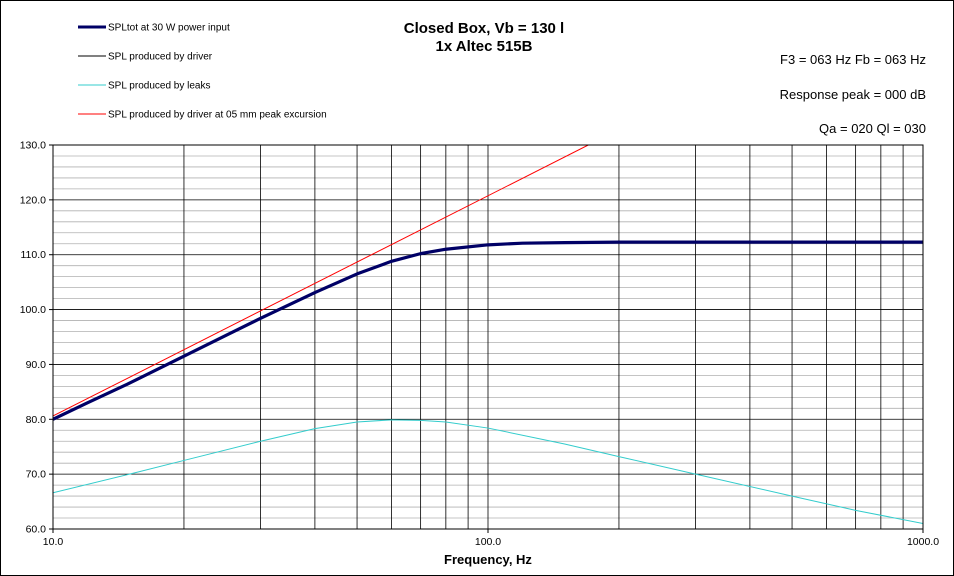 The image size is (954, 576). I want to click on chart-subtitle: 1x Altec 515B, so click(483, 46).